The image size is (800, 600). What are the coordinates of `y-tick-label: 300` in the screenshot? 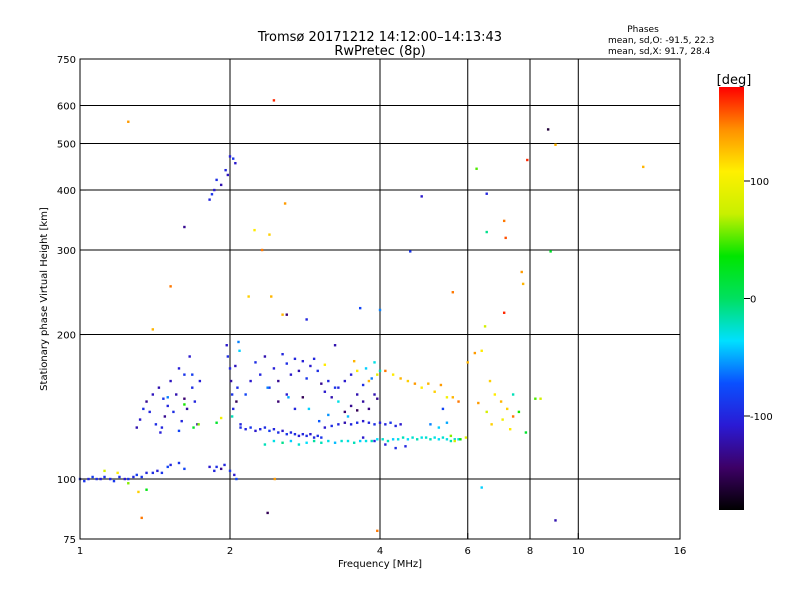 It's located at (66, 251).